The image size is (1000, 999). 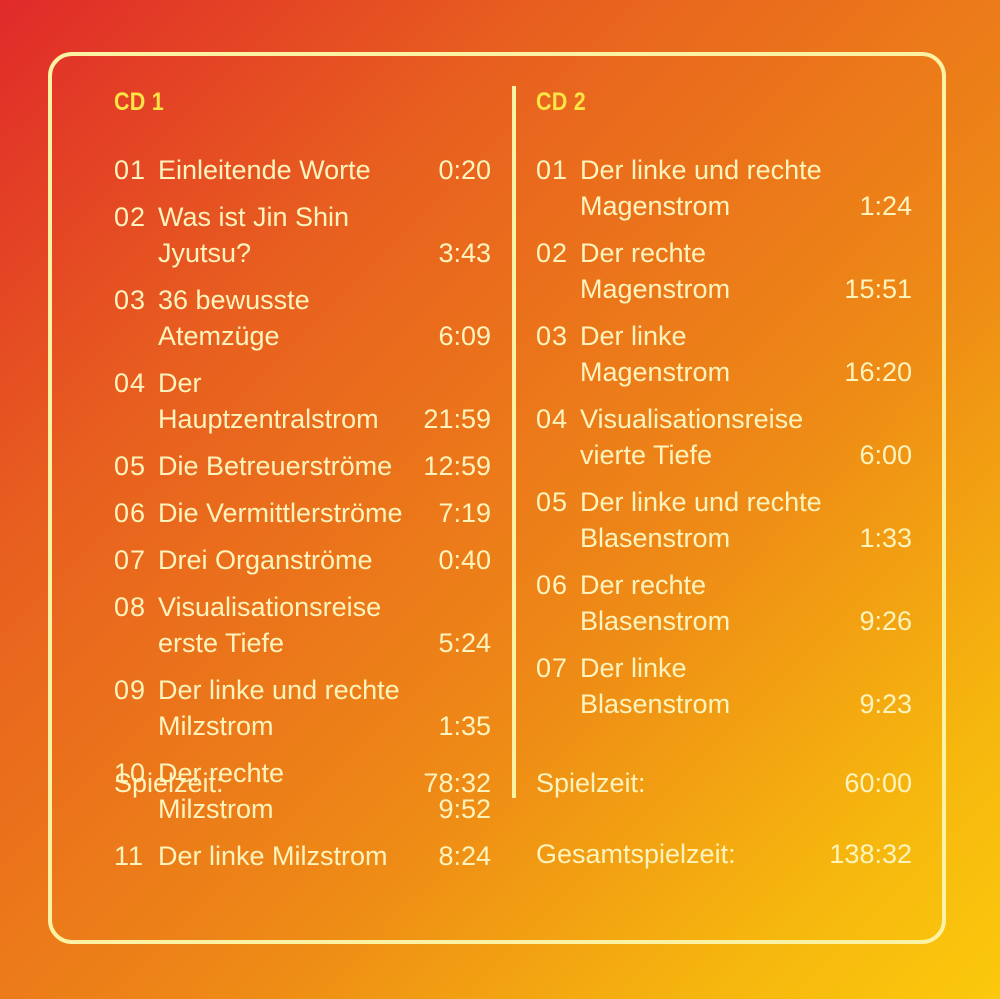 I want to click on track-item: 03 36 bewusste Atemzüge 6:09, so click(x=302, y=318).